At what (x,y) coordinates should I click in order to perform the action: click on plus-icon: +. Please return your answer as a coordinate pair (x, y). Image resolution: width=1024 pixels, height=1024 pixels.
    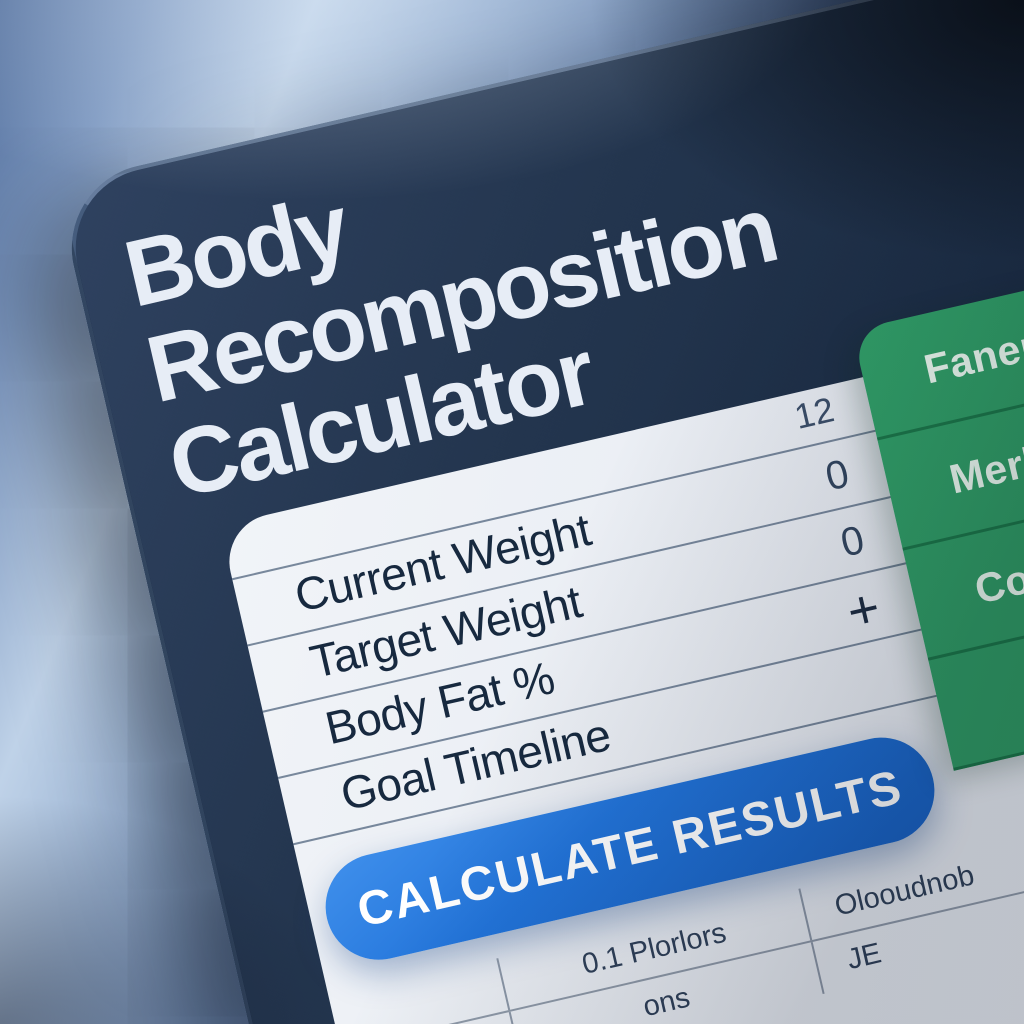
    Looking at the image, I should click on (863, 610).